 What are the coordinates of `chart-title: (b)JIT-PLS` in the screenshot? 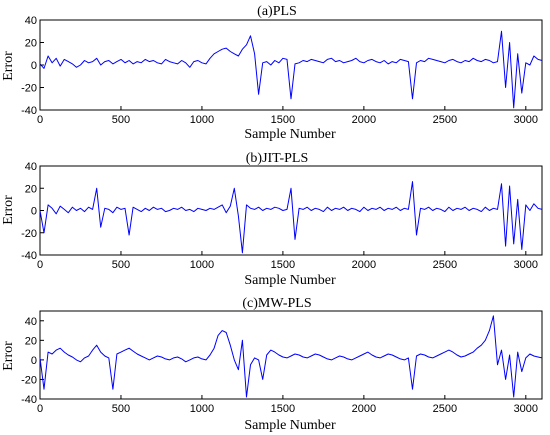 It's located at (277, 158).